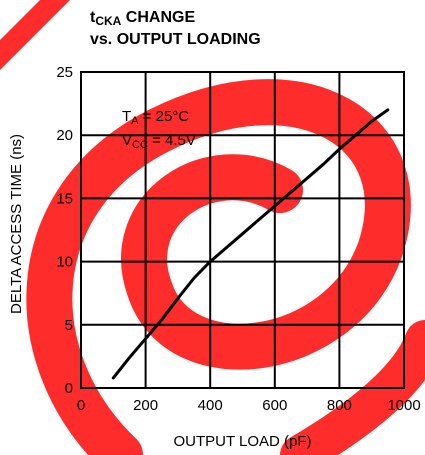 This screenshot has height=455, width=425. What do you see at coordinates (403, 405) in the screenshot?
I see `x-tick-label: 1000` at bounding box center [403, 405].